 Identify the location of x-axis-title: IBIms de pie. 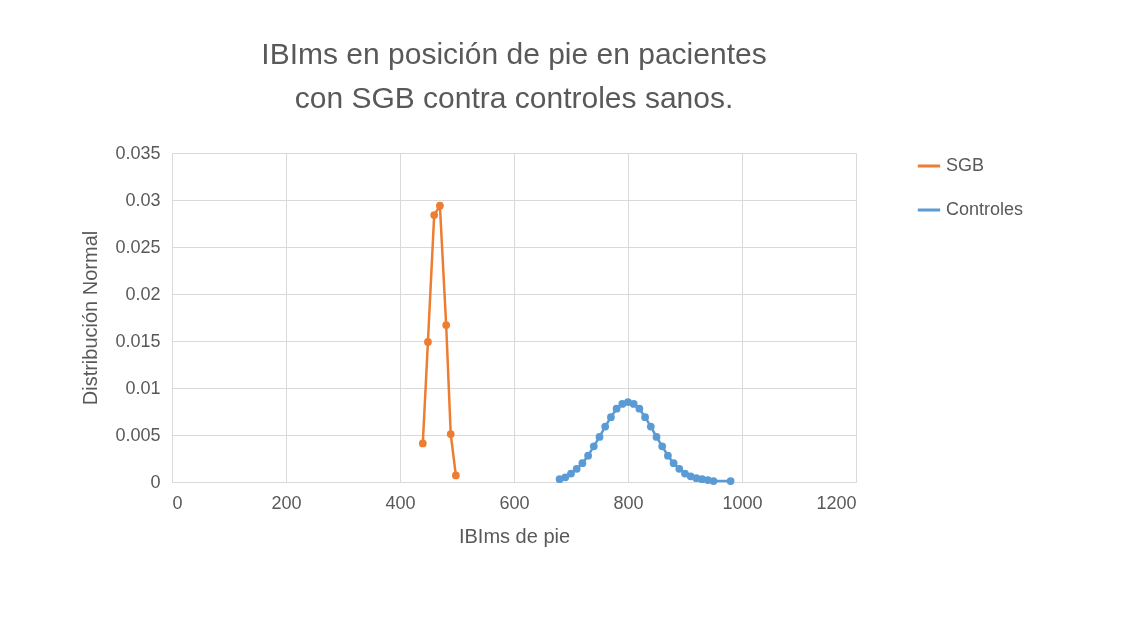
(514, 535).